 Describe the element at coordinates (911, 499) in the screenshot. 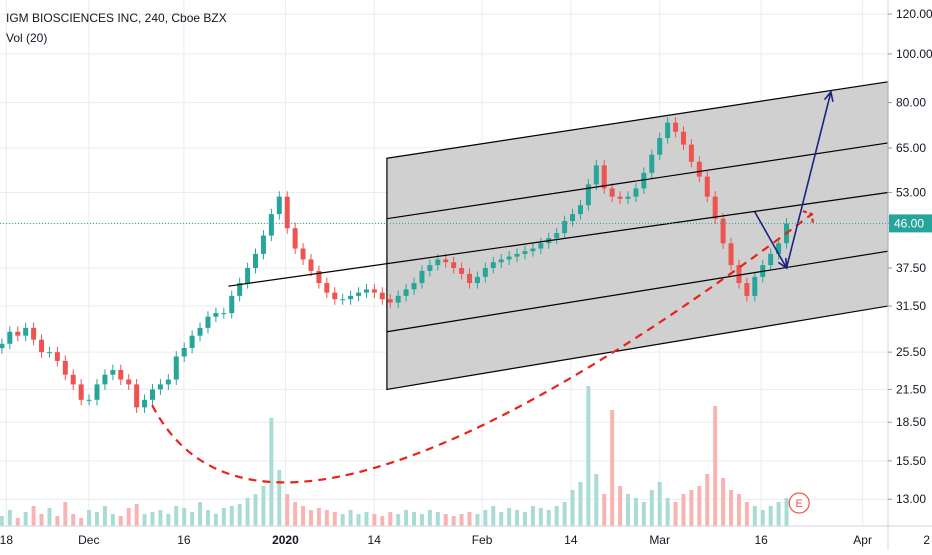

I see `price-tick-label: 13.00` at that location.